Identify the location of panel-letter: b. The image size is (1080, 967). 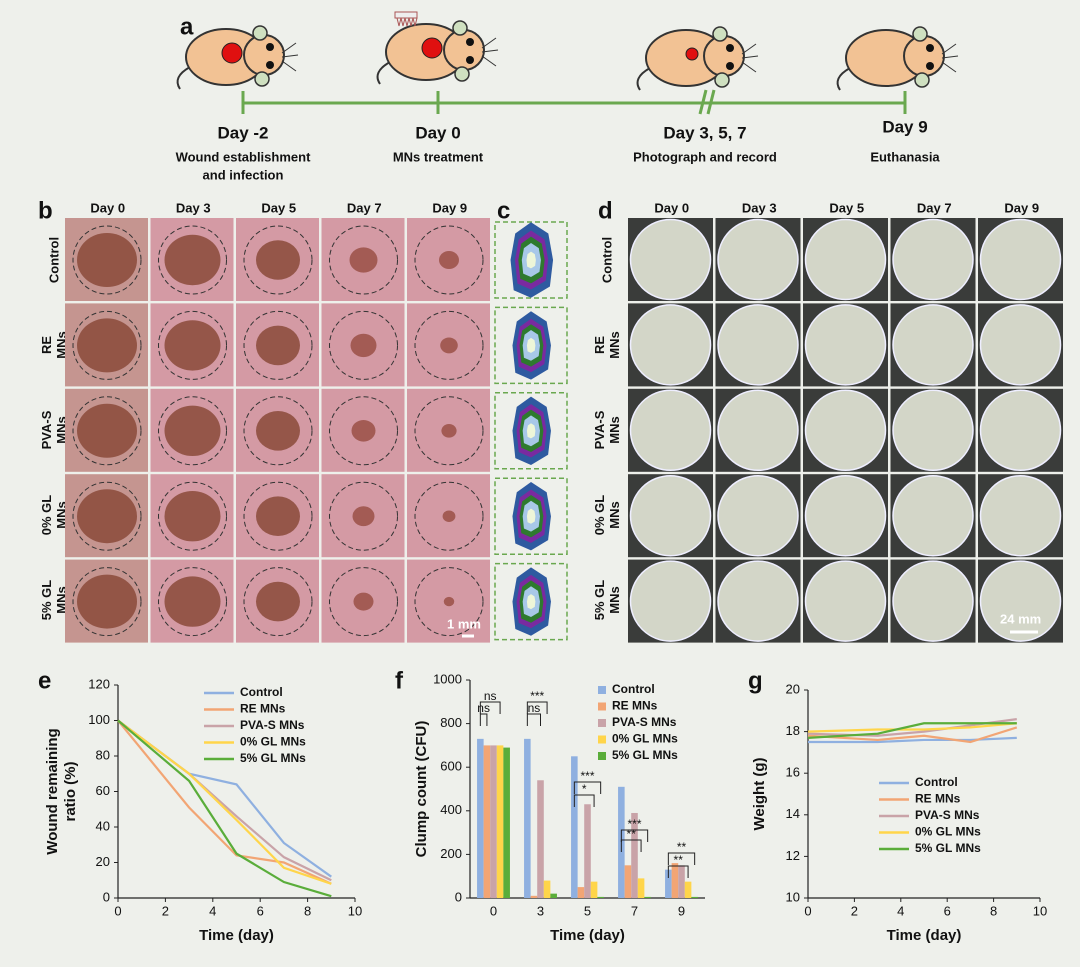
(45, 210).